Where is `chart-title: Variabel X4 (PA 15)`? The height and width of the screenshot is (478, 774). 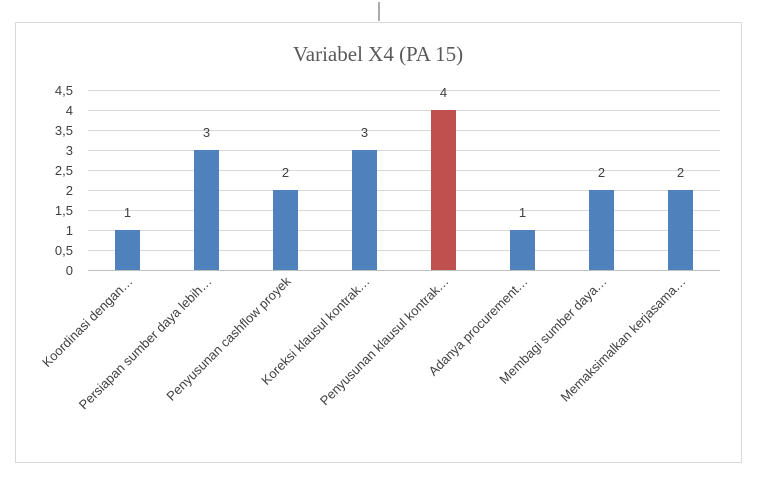
chart-title: Variabel X4 (PA 15) is located at coordinates (378, 54).